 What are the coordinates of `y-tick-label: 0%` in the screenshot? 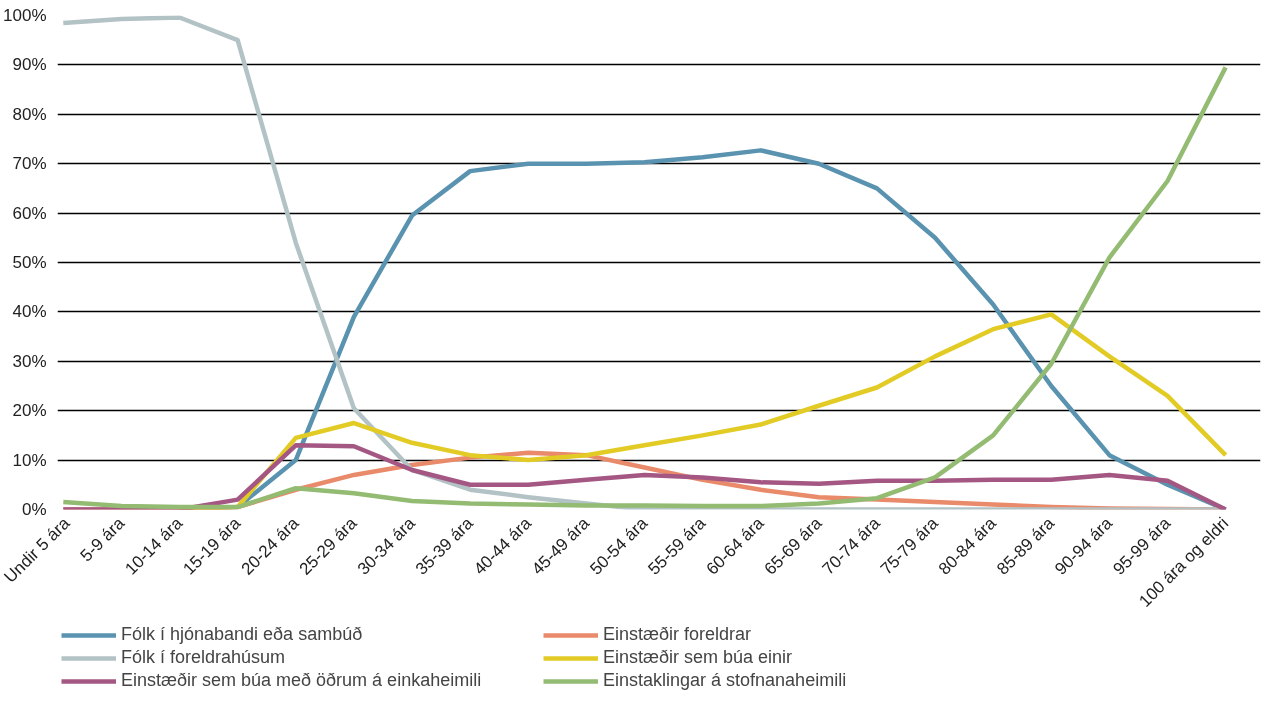 It's located at (34, 509).